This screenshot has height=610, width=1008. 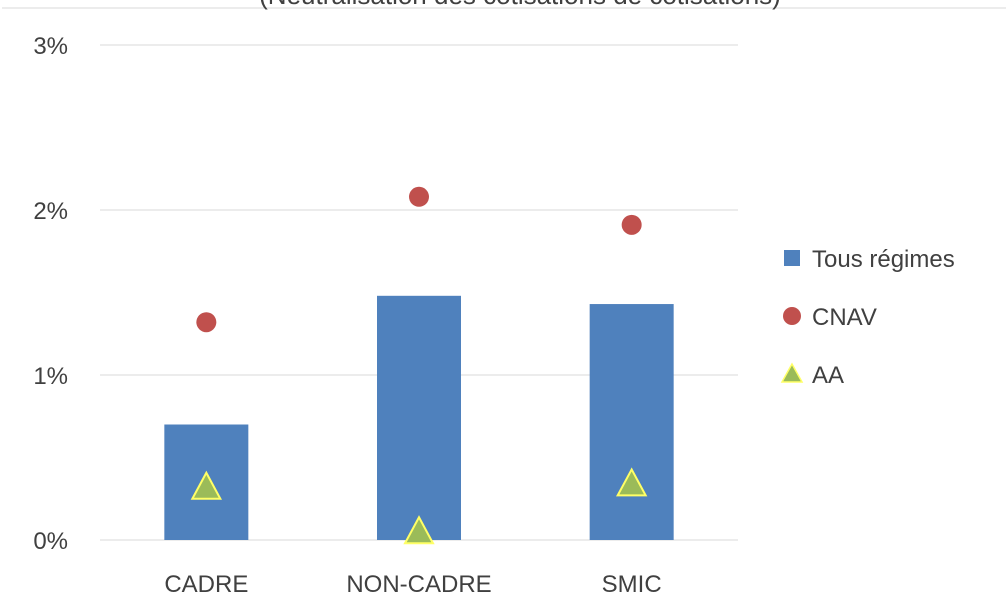 What do you see at coordinates (844, 317) in the screenshot?
I see `legend-label: CNAV` at bounding box center [844, 317].